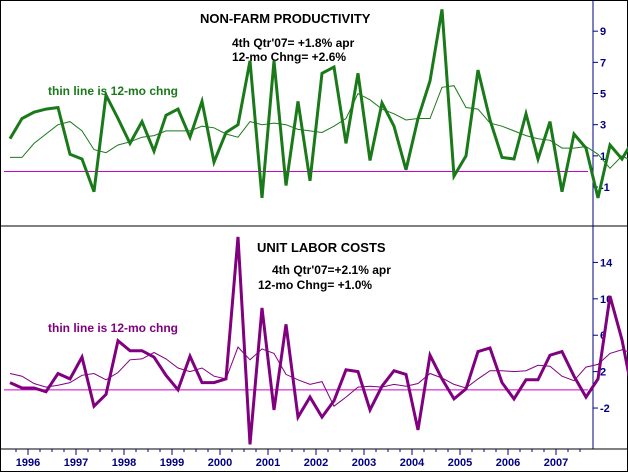 The height and width of the screenshot is (472, 628). What do you see at coordinates (28, 463) in the screenshot?
I see `xtick-label: 1996` at bounding box center [28, 463].